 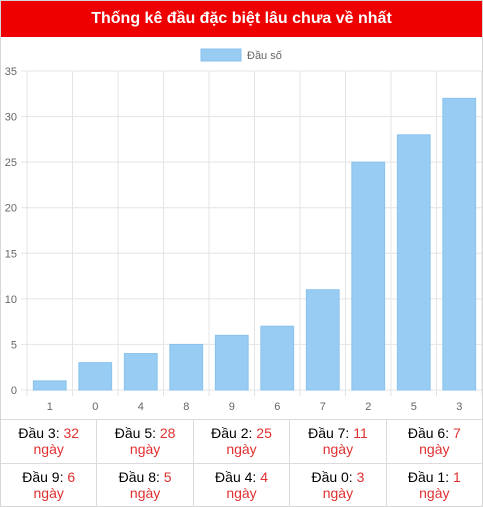 I want to click on x-tick-label: 6, so click(x=277, y=407).